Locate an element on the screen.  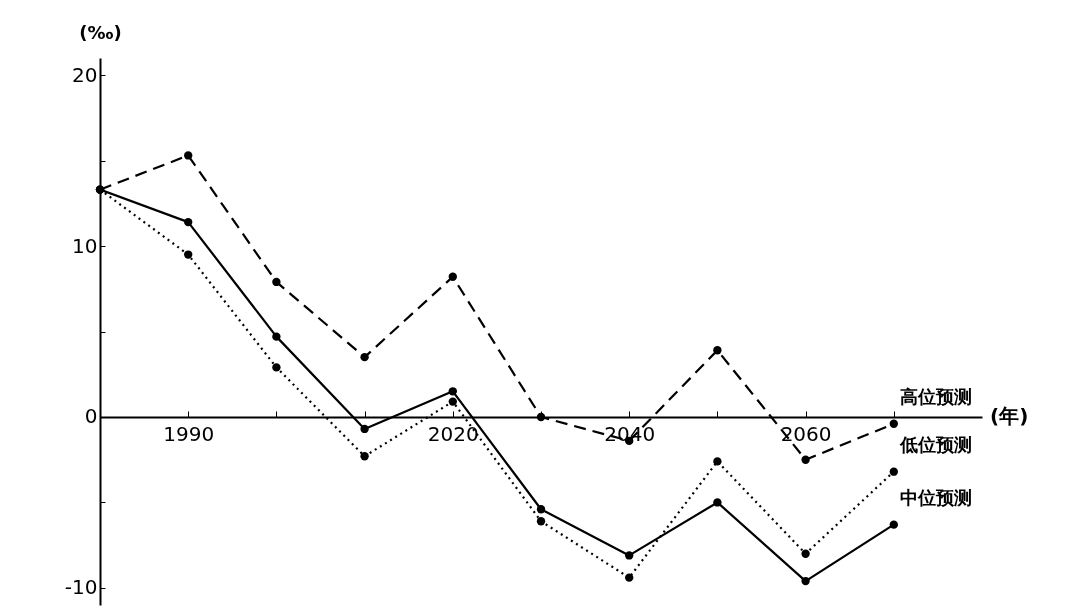
x-axis-title: (年) is located at coordinates (1009, 415).